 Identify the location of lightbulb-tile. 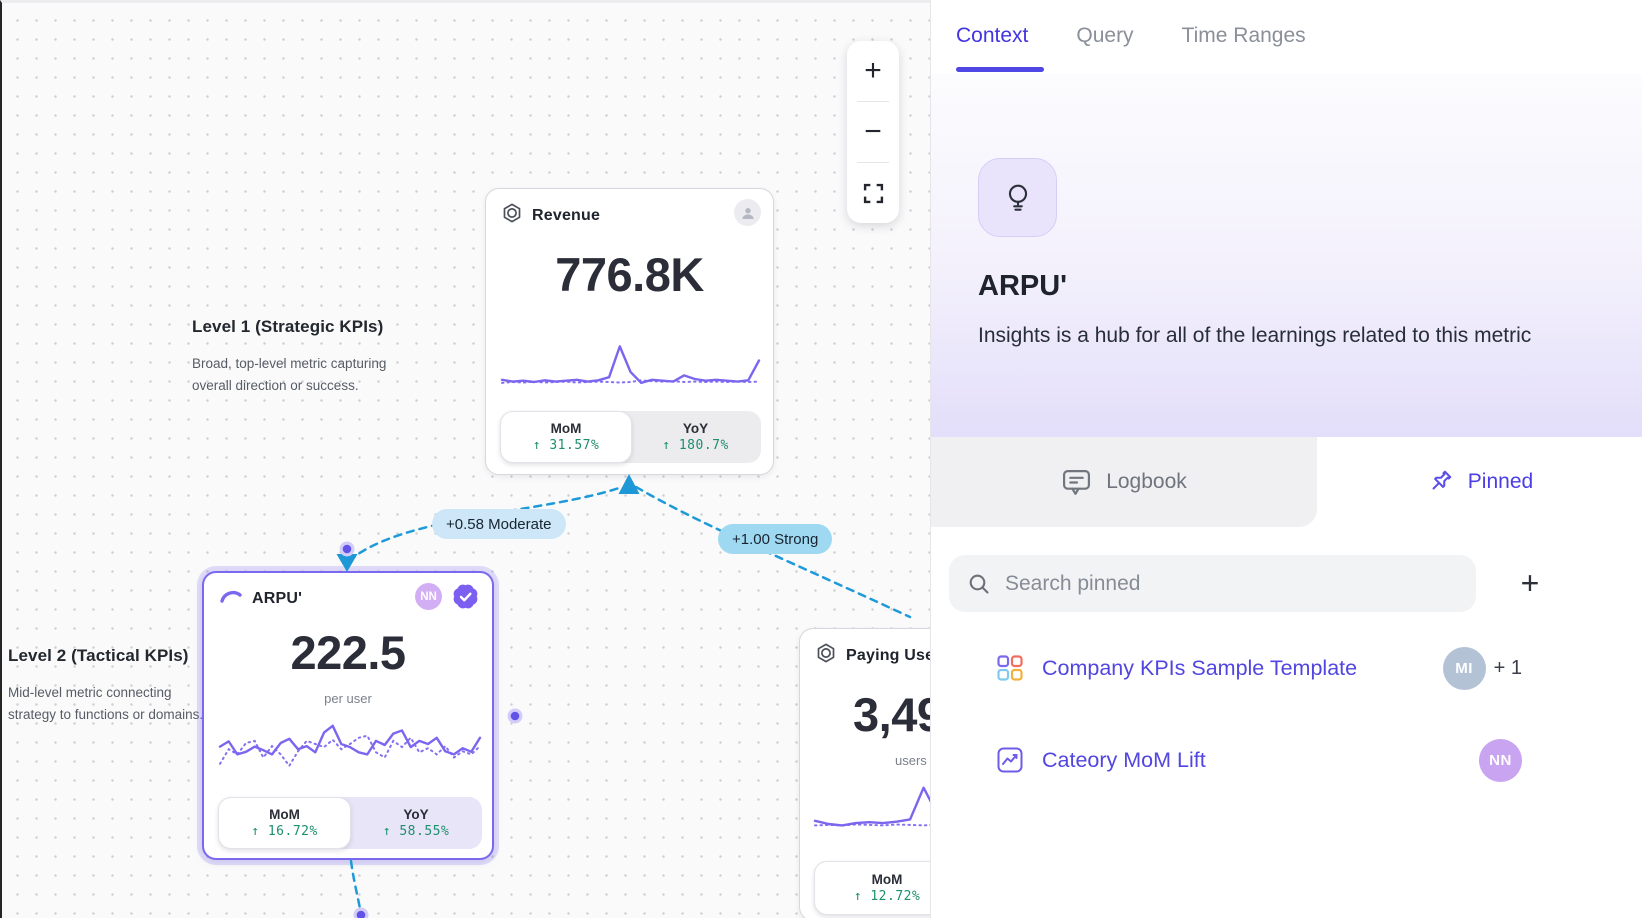
(1017, 197).